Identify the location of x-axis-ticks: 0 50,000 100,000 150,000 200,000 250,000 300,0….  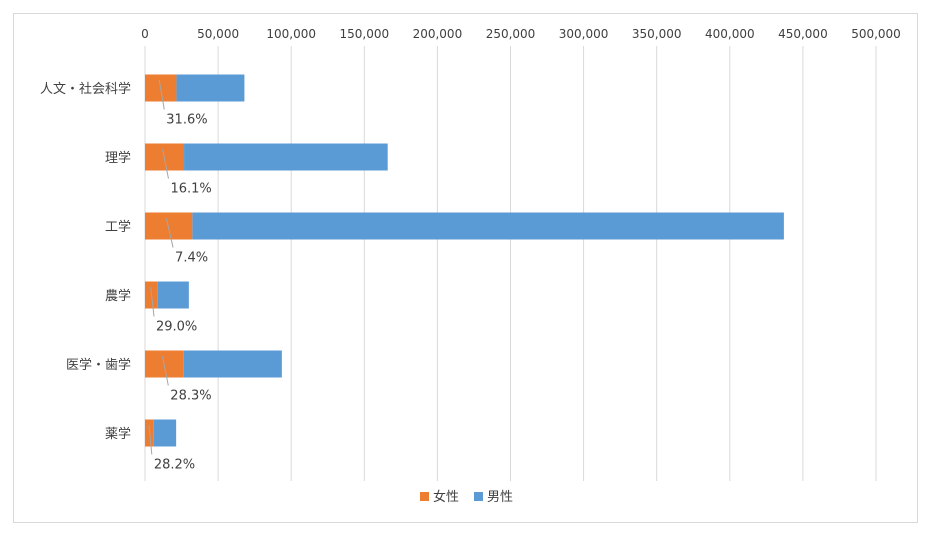
(521, 34).